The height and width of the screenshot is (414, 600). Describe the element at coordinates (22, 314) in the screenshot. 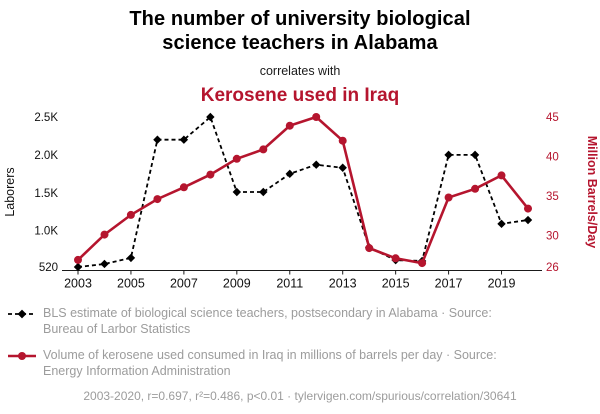

I see `dashed-diamond-series-icon` at that location.